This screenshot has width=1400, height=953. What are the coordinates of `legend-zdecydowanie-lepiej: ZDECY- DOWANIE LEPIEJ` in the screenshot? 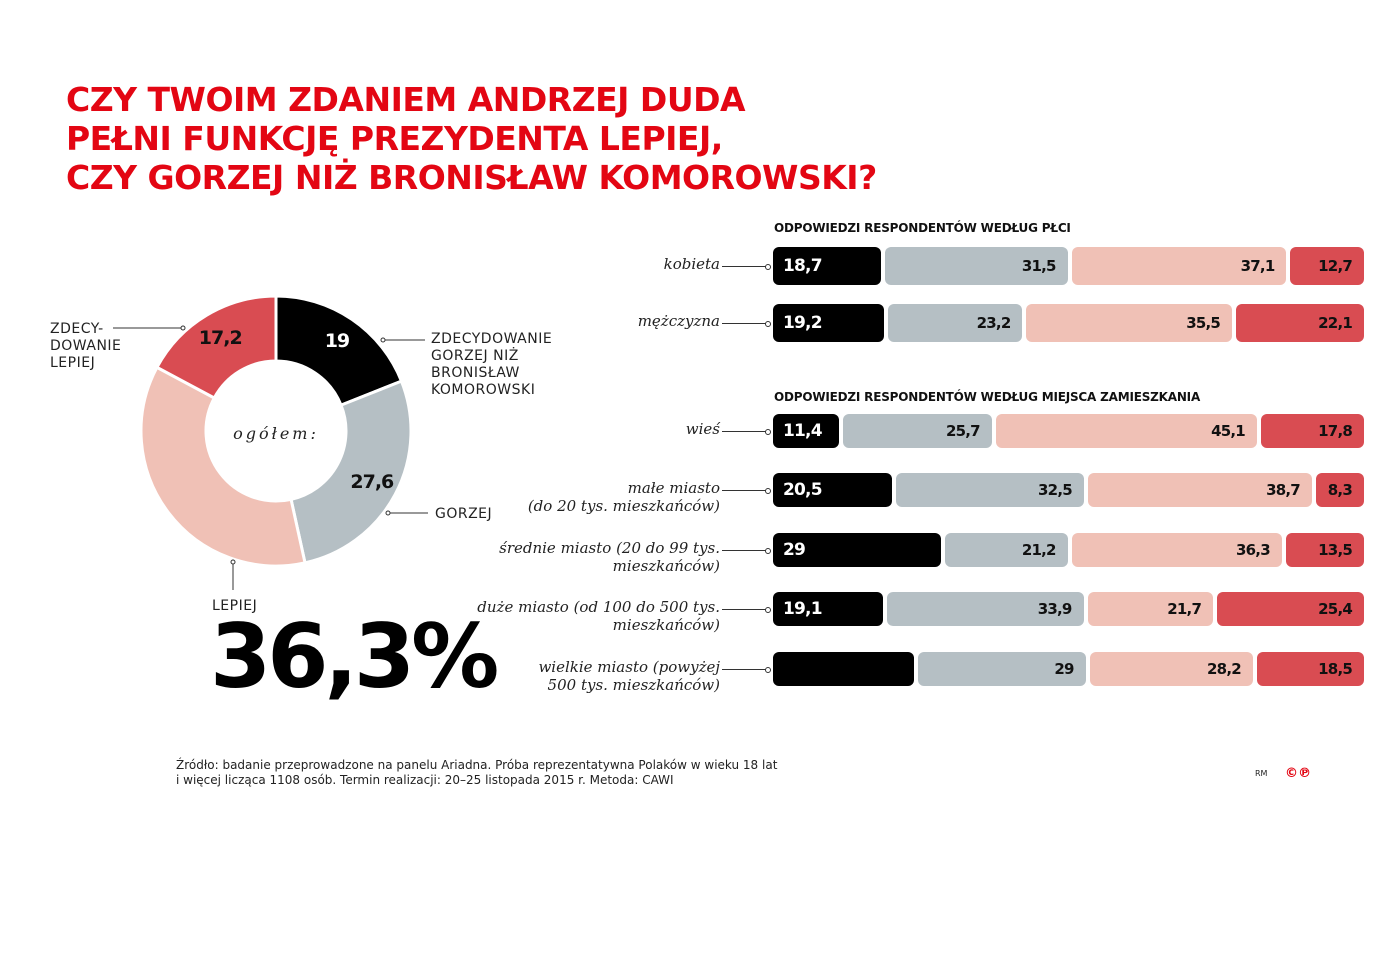 It's located at (85, 346).